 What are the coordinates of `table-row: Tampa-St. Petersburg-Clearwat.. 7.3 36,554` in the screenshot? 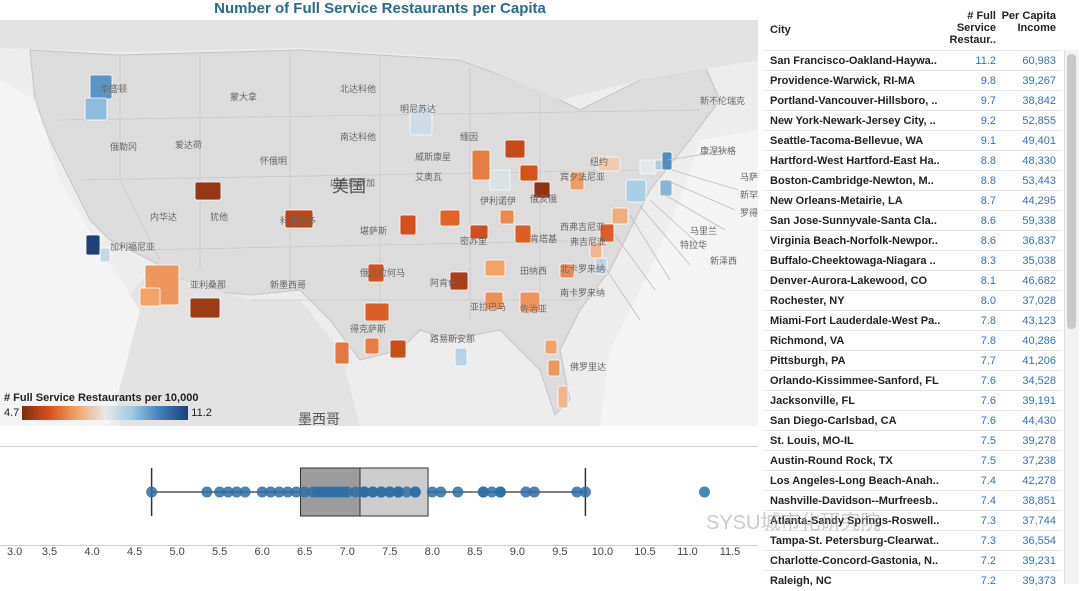 It's located at (913, 540).